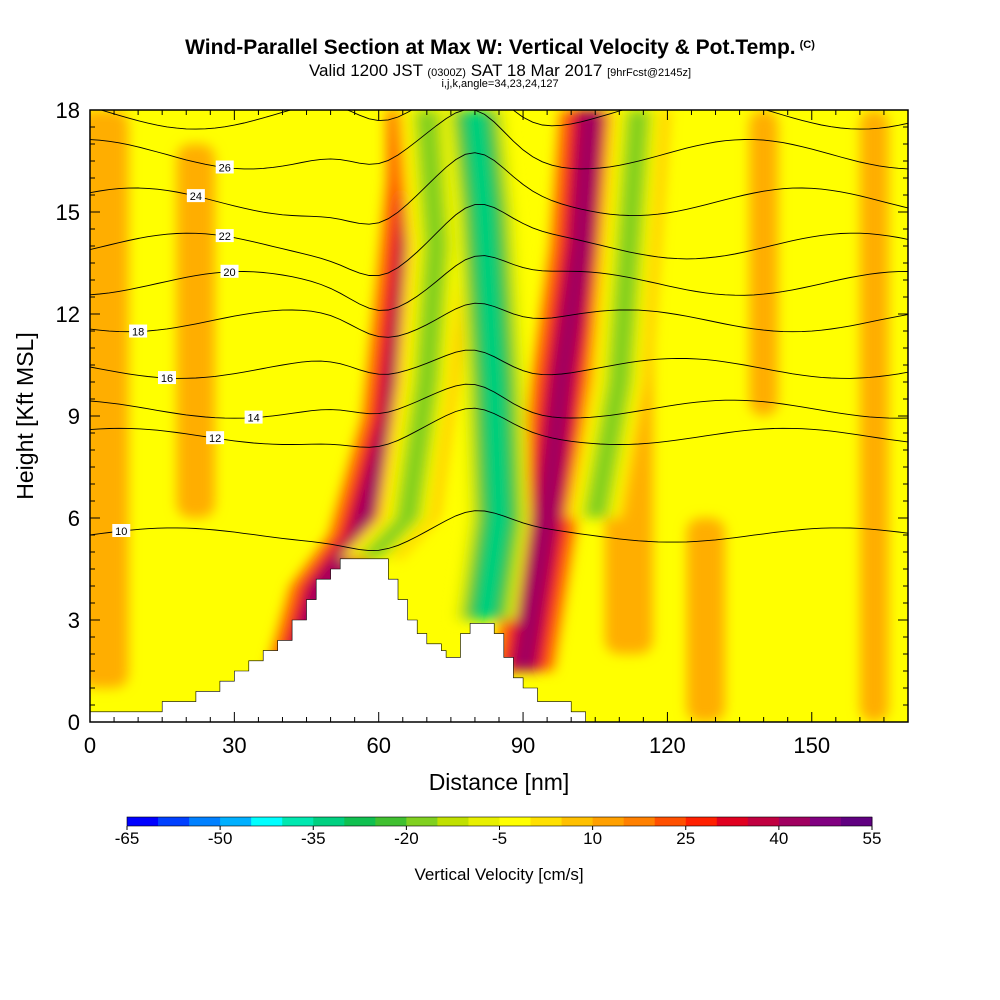  What do you see at coordinates (498, 874) in the screenshot?
I see `colorbar-label: Vertical Velocity [cm/s]` at bounding box center [498, 874].